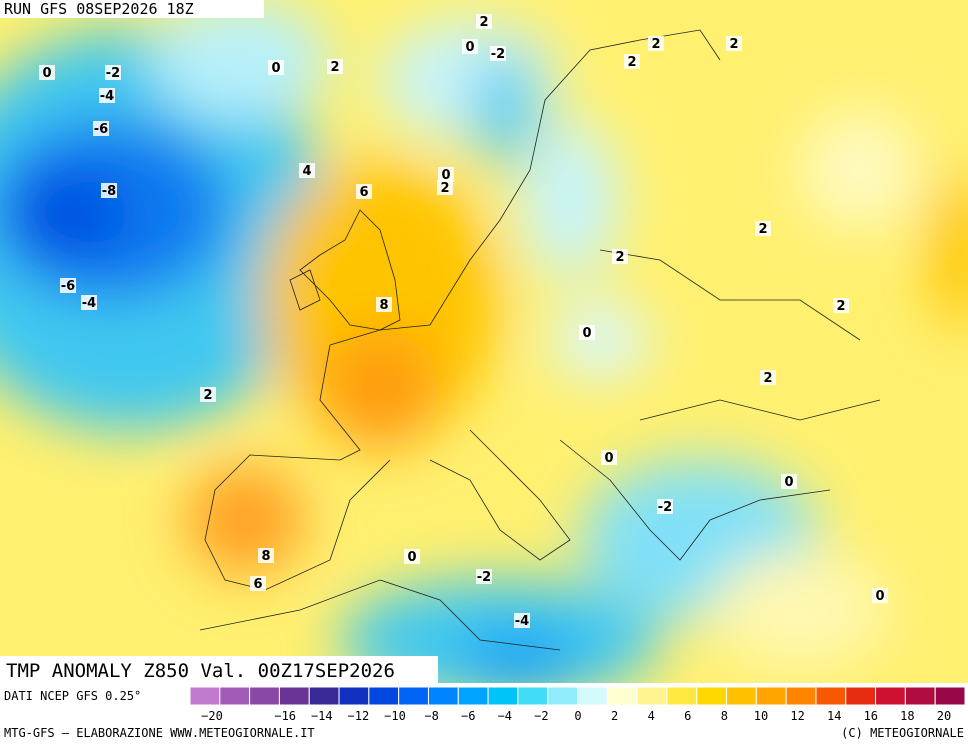  I want to click on colorbar-tick-label: −8, so click(431, 716).